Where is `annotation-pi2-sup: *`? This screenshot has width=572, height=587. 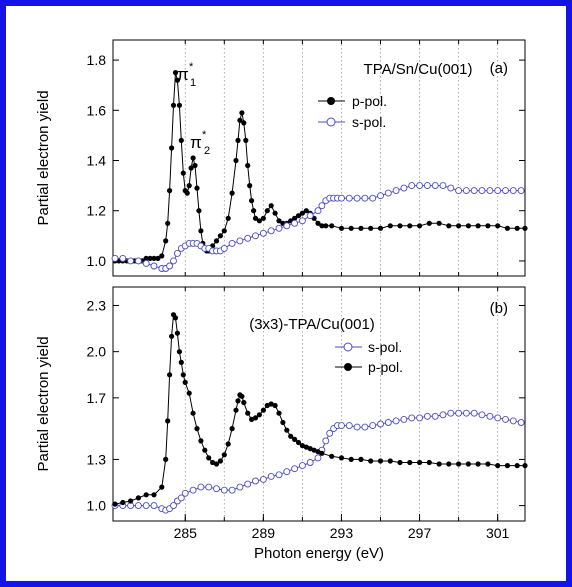 annotation-pi2-sup: * is located at coordinates (204, 135).